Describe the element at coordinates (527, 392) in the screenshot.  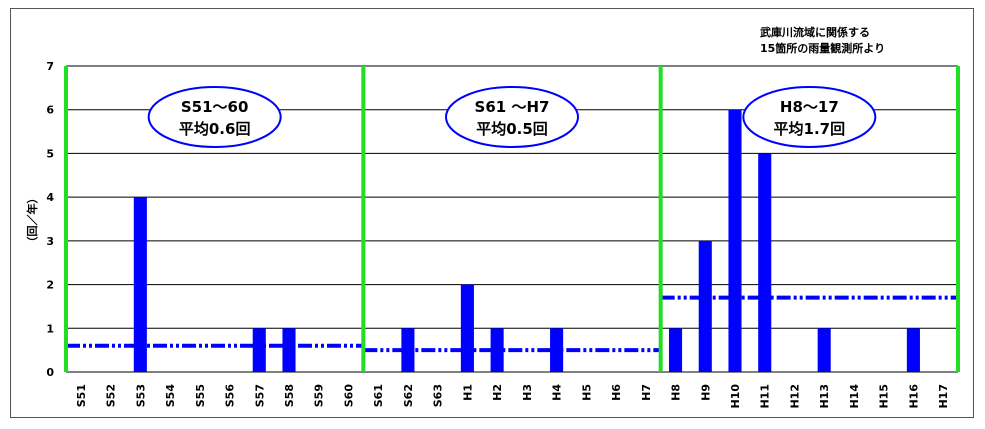
I see `x-tick-H3: H3` at that location.